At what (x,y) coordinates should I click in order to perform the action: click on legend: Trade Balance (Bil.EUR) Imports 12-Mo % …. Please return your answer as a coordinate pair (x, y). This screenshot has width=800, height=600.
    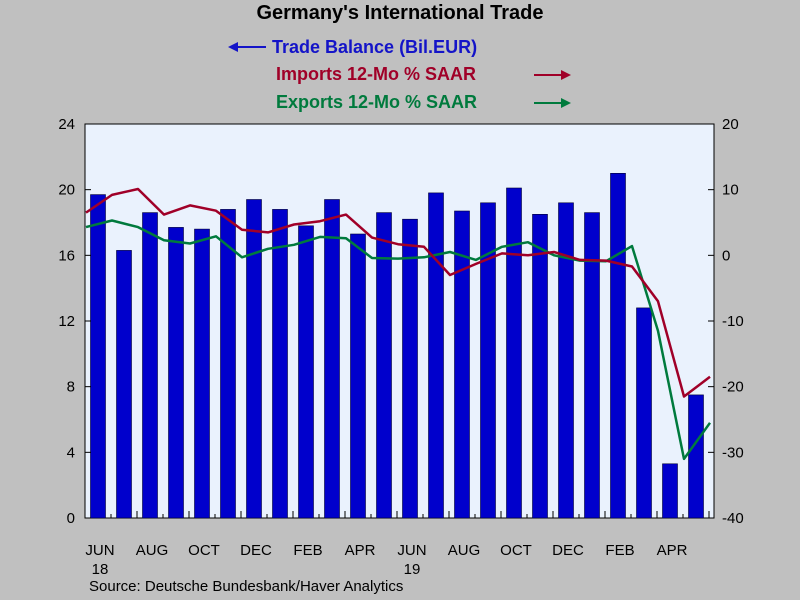
    Looking at the image, I should click on (399, 74).